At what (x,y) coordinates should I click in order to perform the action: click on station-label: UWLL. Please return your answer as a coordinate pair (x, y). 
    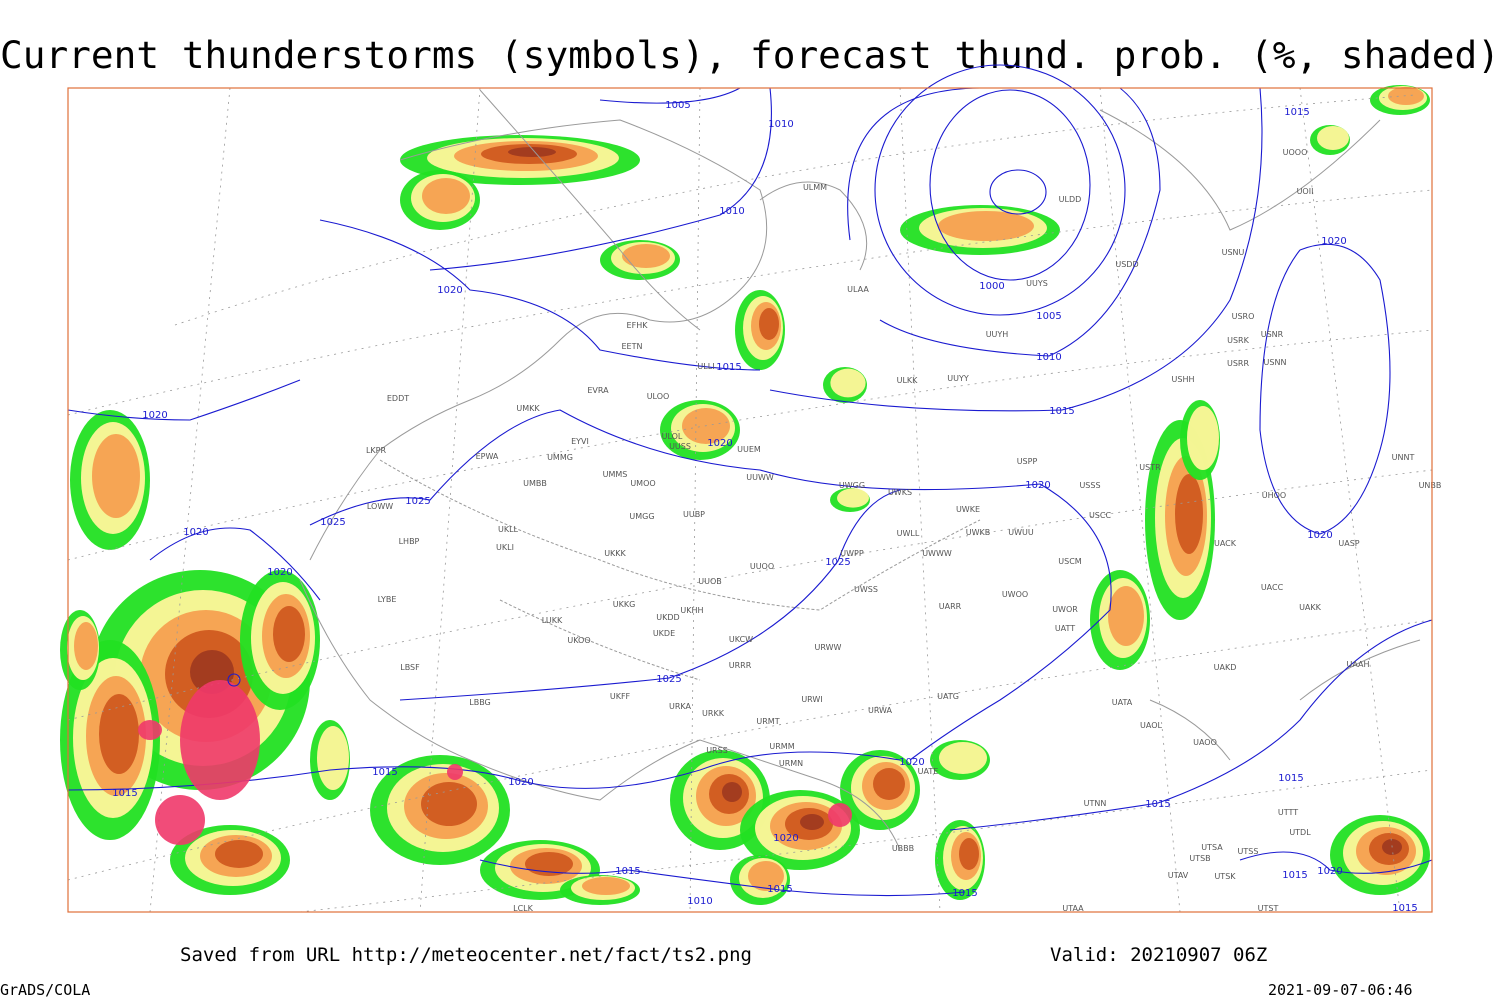
    Looking at the image, I should click on (908, 533).